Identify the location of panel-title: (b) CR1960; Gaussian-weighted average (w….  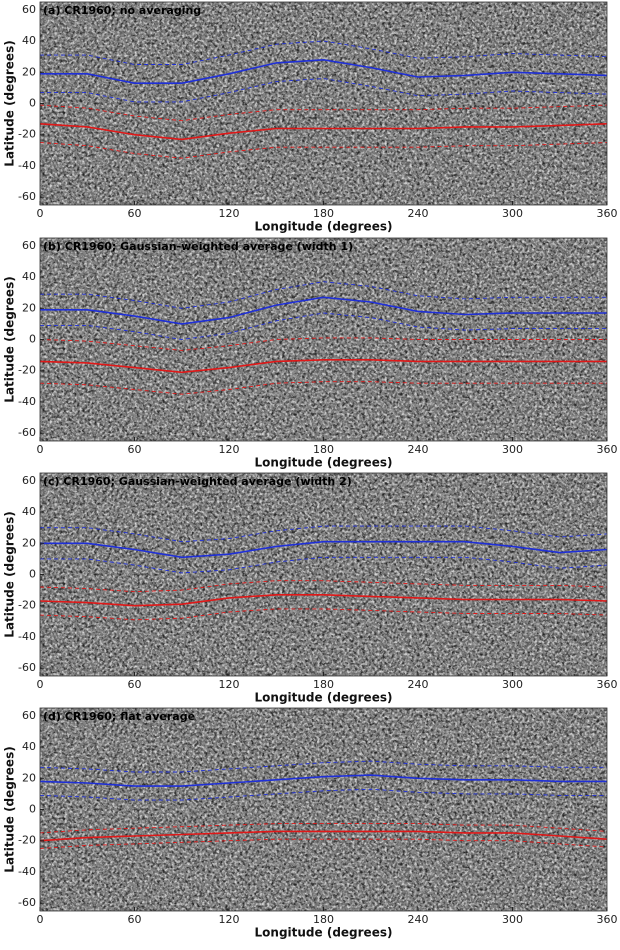
(198, 246).